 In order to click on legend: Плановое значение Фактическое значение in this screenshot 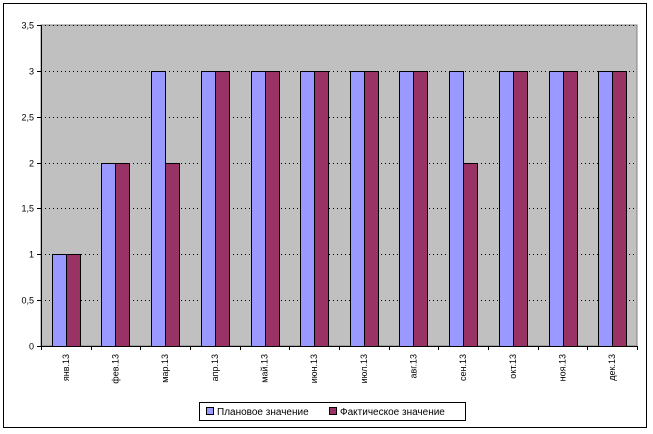, I will do `click(332, 411)`.